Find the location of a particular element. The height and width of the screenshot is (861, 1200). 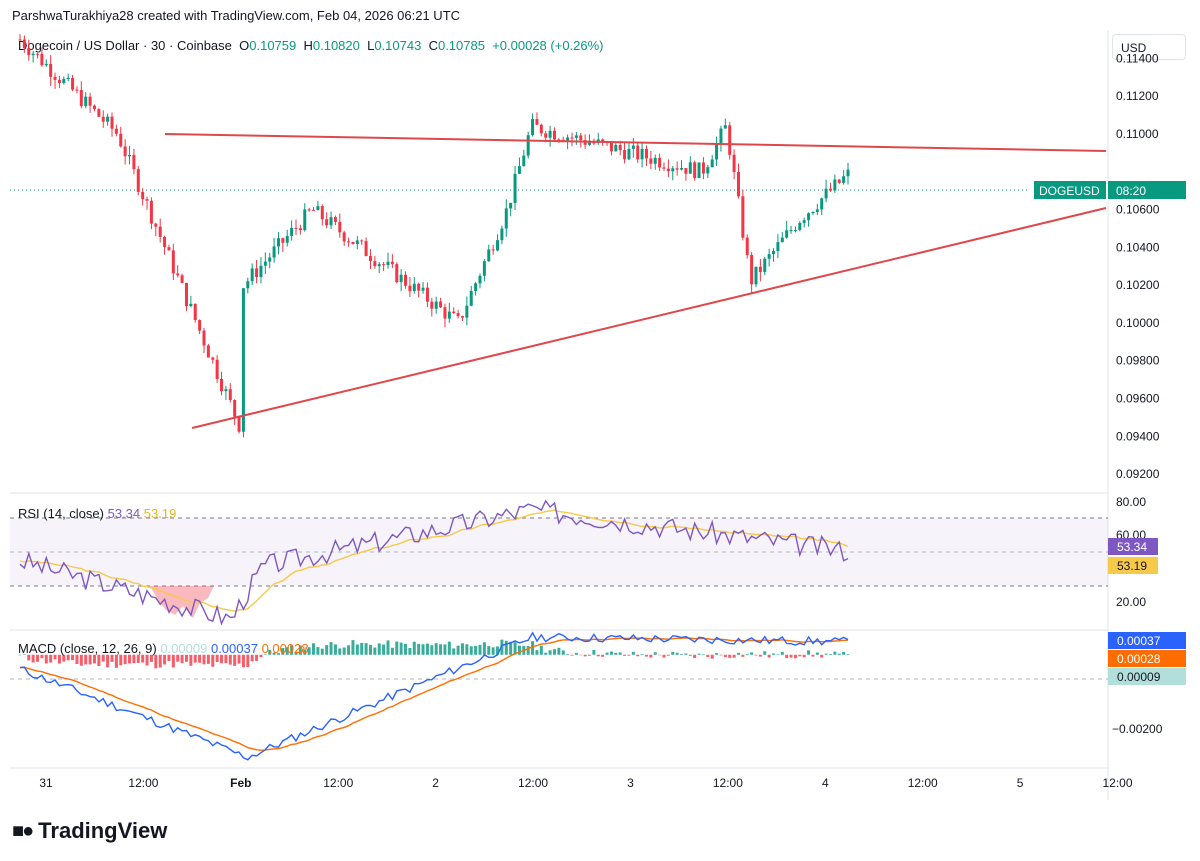

resistance-trendline is located at coordinates (635, 142).